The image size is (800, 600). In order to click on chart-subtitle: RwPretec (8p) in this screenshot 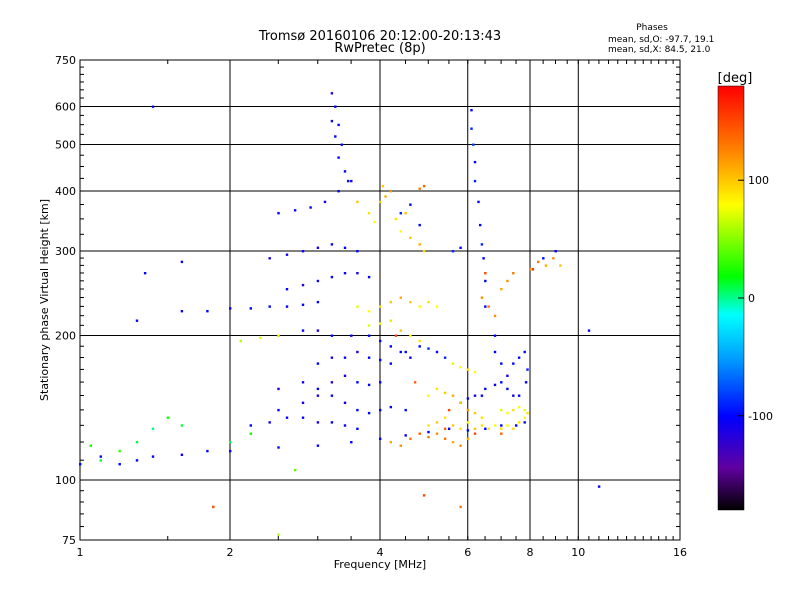, I will do `click(379, 48)`.